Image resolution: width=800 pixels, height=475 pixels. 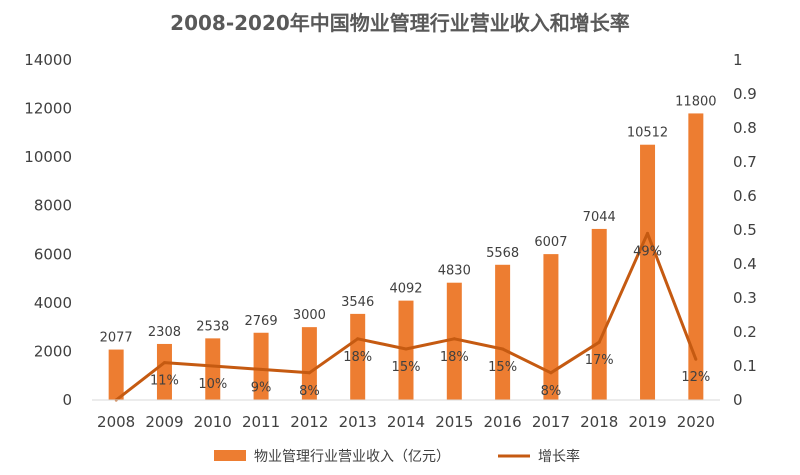 I want to click on left-y-tick: 14000, so click(x=48, y=60).